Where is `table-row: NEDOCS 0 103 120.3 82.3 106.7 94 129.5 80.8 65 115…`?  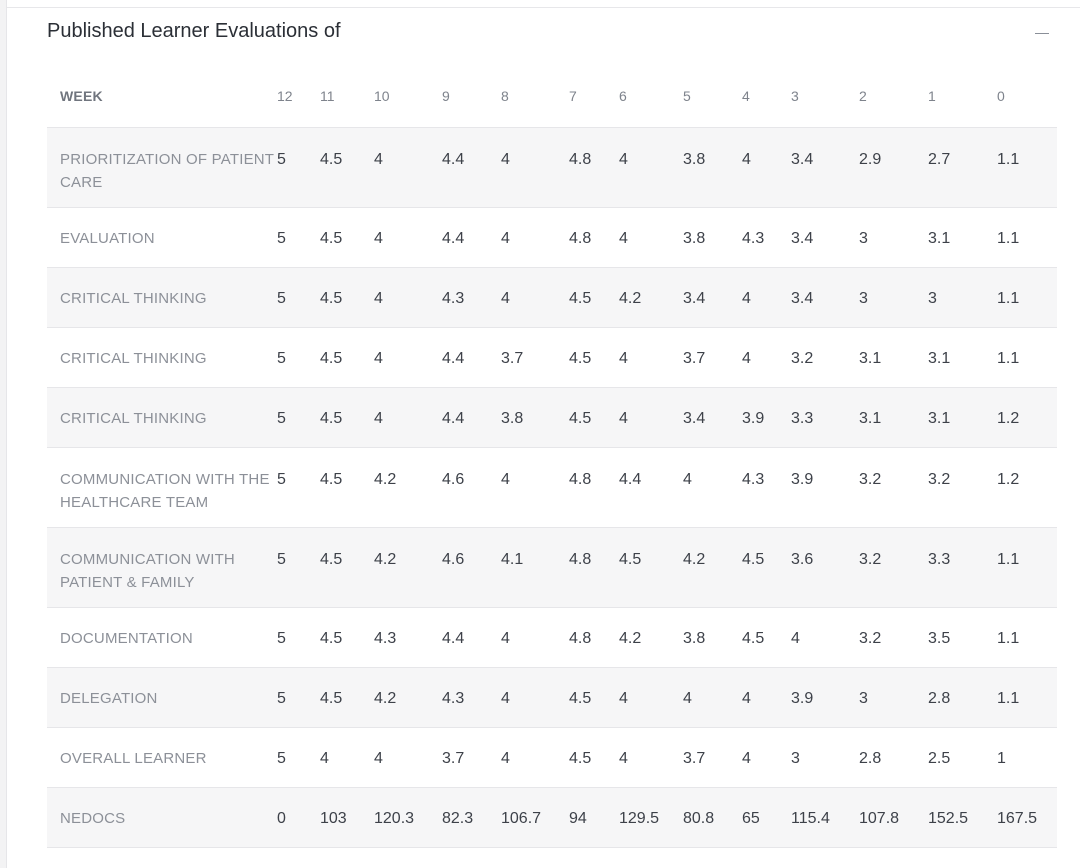
table-row: NEDOCS 0 103 120.3 82.3 106.7 94 129.5 80.8 65 115… is located at coordinates (552, 817).